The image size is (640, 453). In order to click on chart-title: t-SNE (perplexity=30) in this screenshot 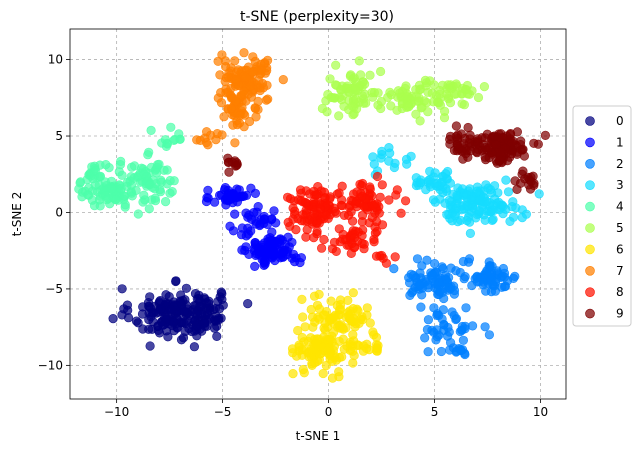, I will do `click(317, 17)`.